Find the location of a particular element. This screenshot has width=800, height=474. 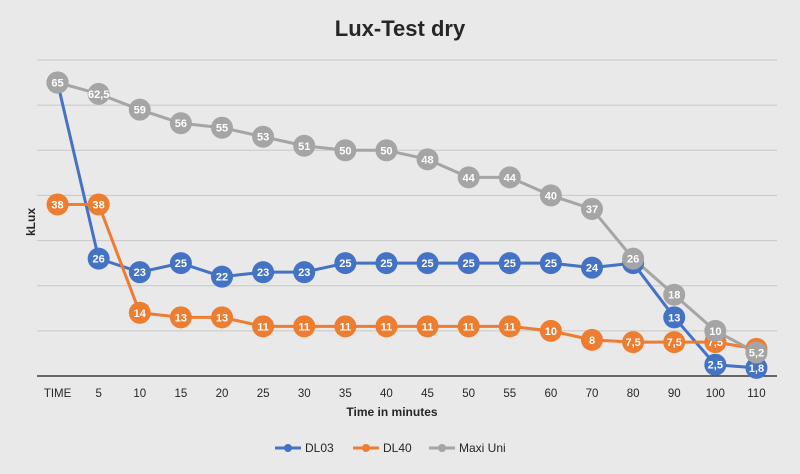

data-label-maxi-uni: 48 is located at coordinates (427, 160).